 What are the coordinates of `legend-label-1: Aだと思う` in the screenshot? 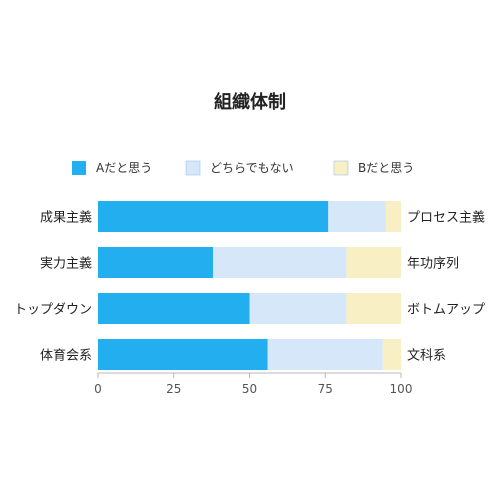 It's located at (124, 168).